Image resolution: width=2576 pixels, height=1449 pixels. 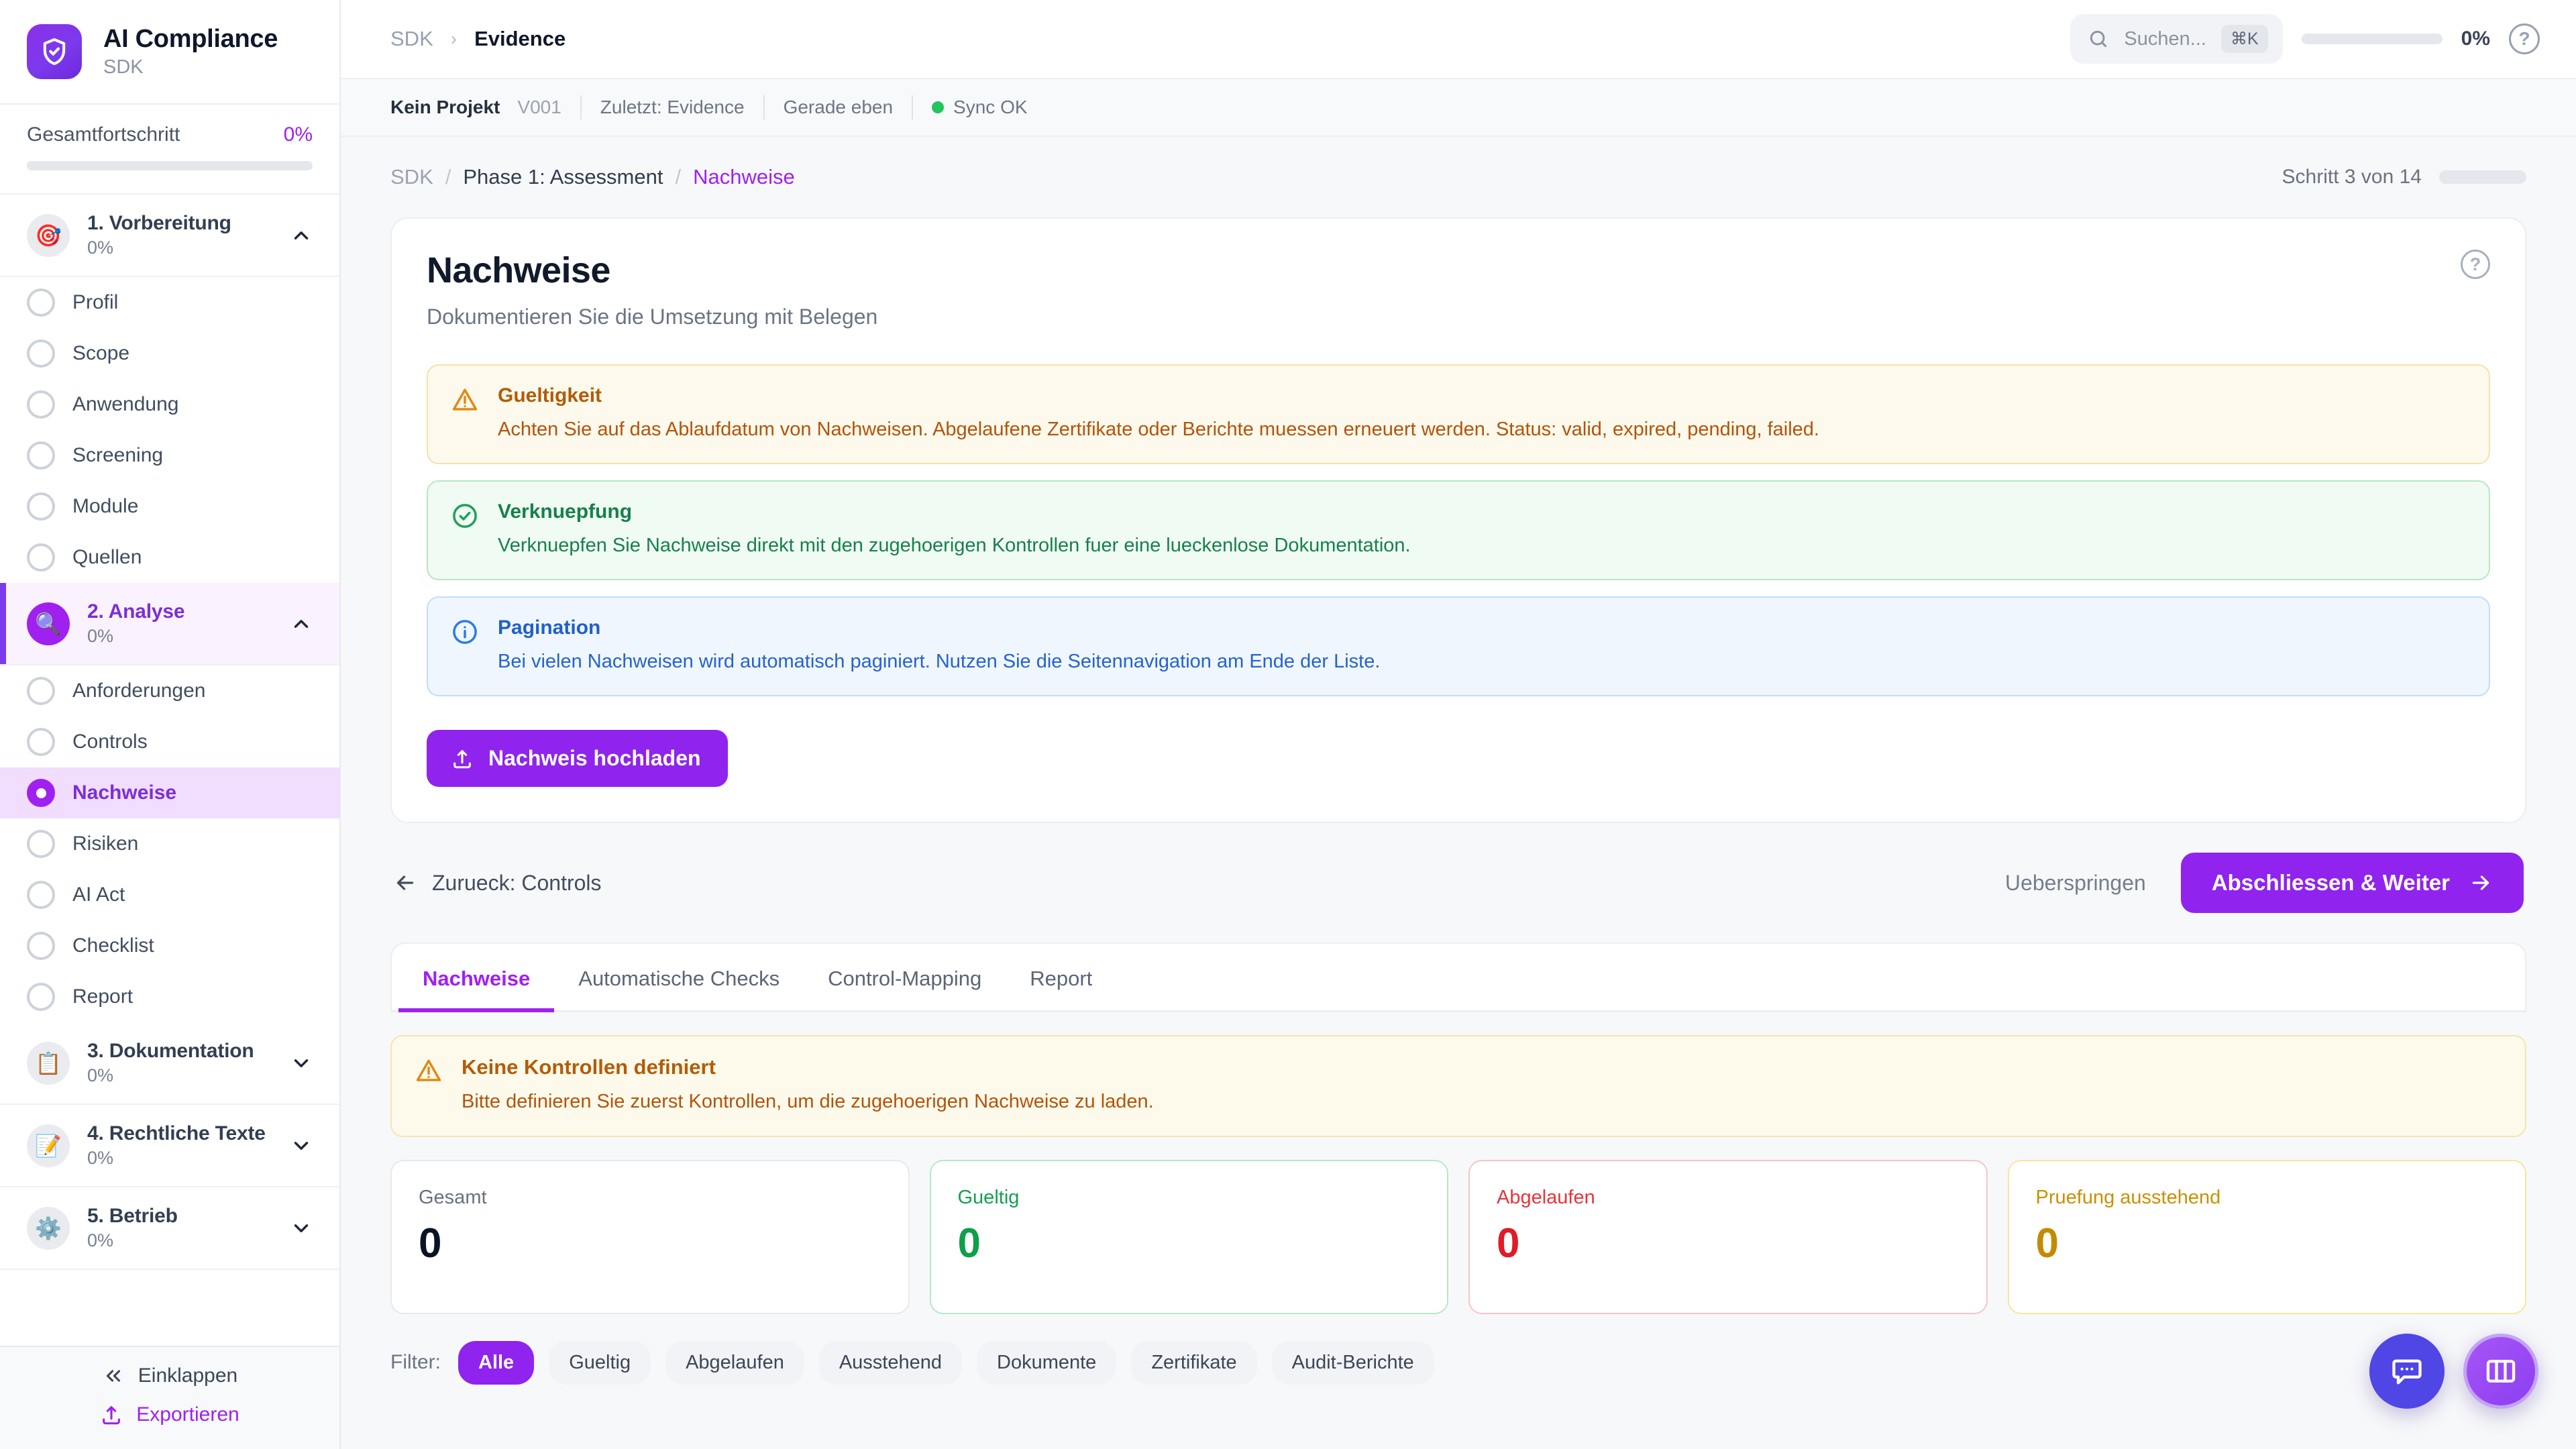 I want to click on upload-evidence-label: Nachweis hochladen, so click(x=594, y=758).